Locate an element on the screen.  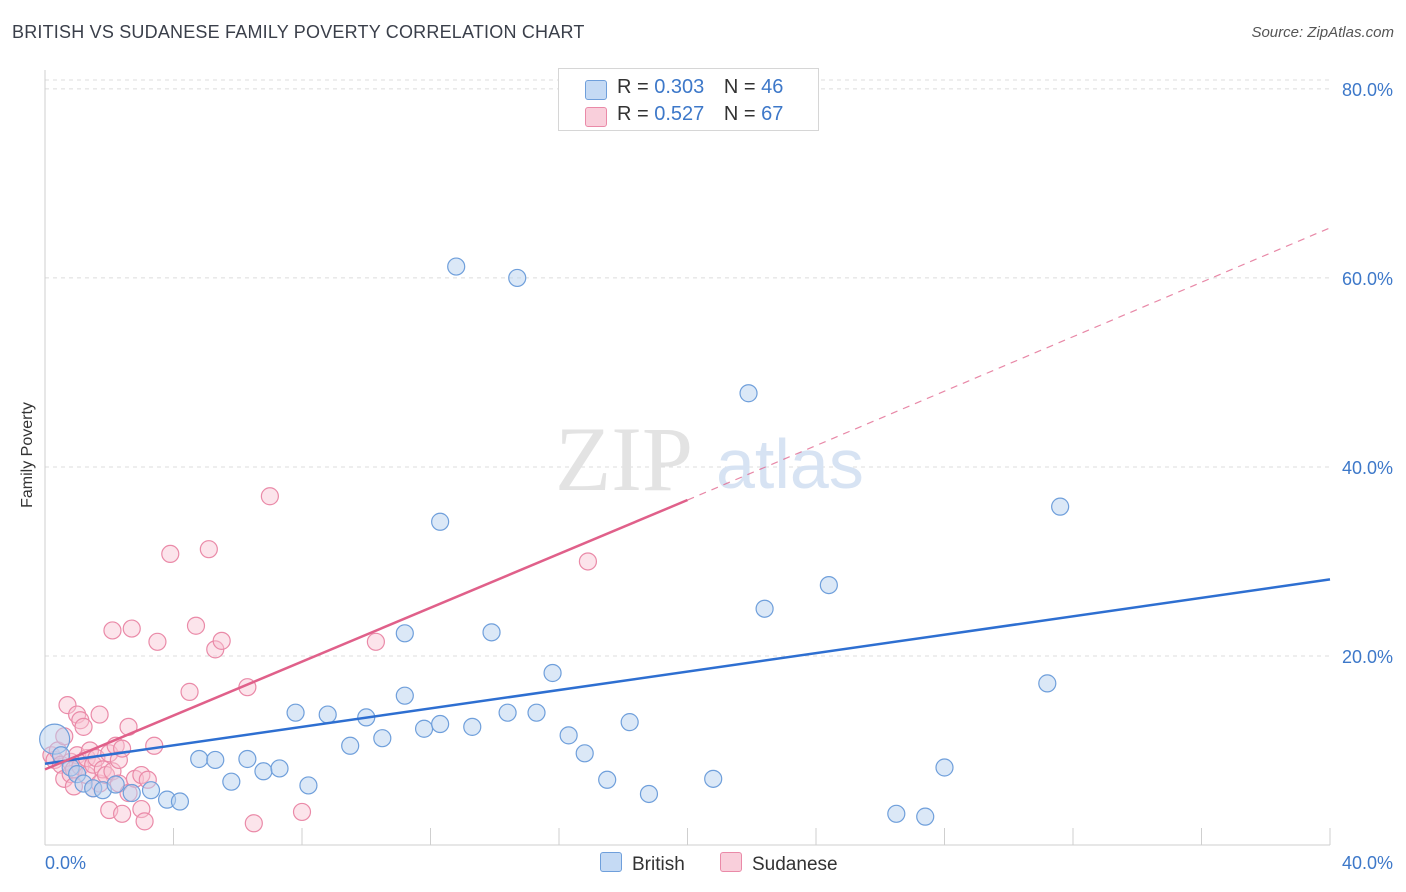
legend-swatch-sudanese is located at coordinates (596, 117).